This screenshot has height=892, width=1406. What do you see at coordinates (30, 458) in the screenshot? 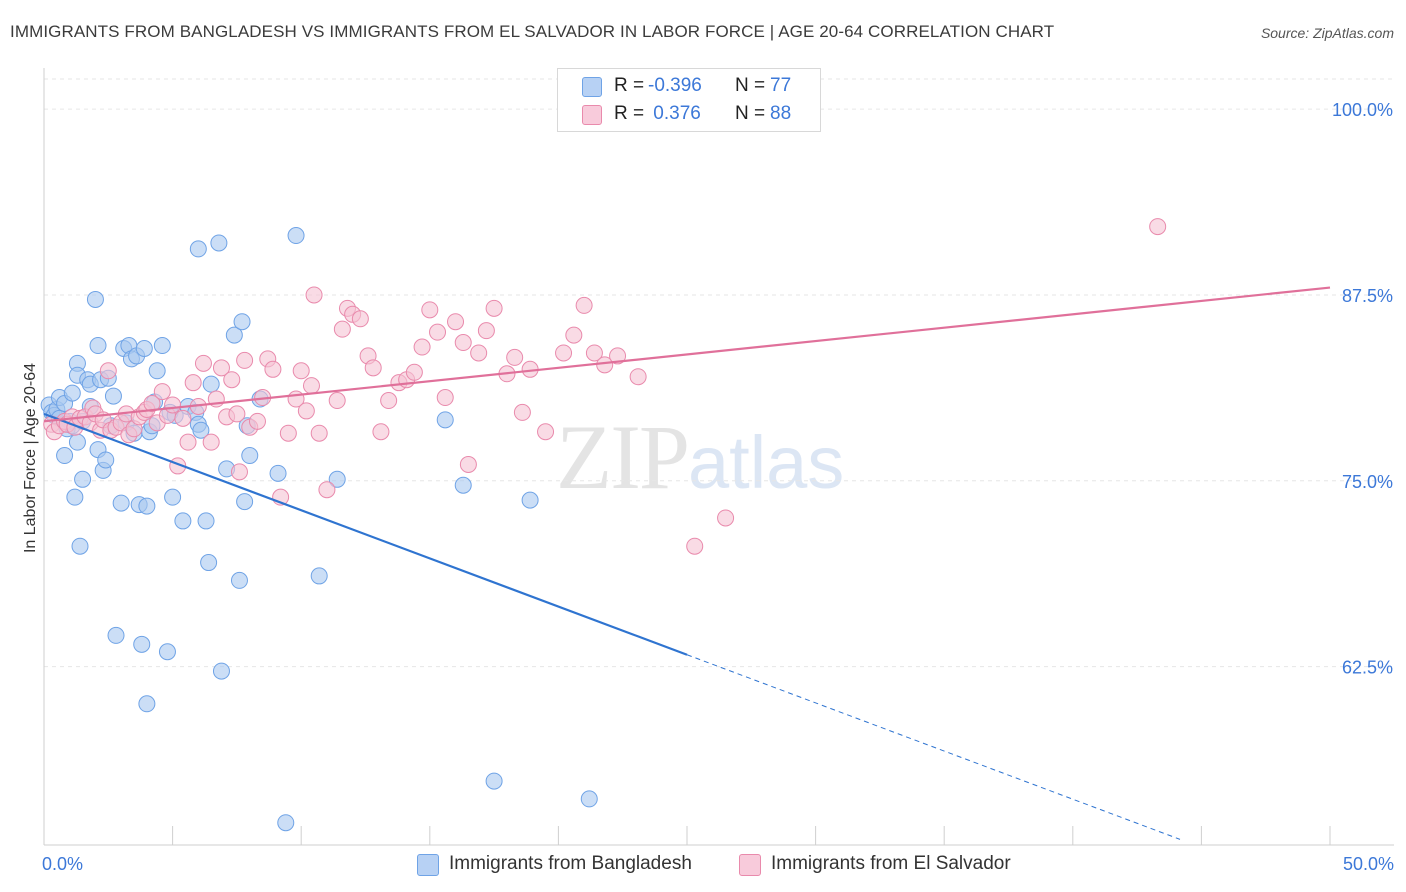
I see `y-axis-label: In Labor Force | Age 20-64` at bounding box center [30, 458].